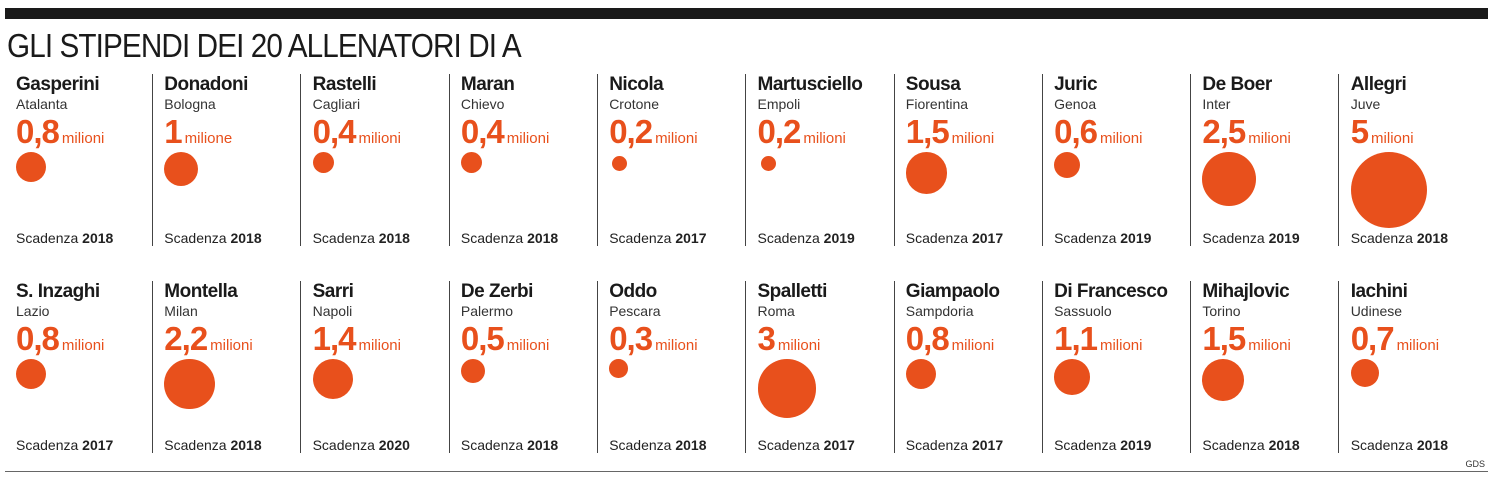  I want to click on salary-label: 0,6 milioni, so click(1098, 132).